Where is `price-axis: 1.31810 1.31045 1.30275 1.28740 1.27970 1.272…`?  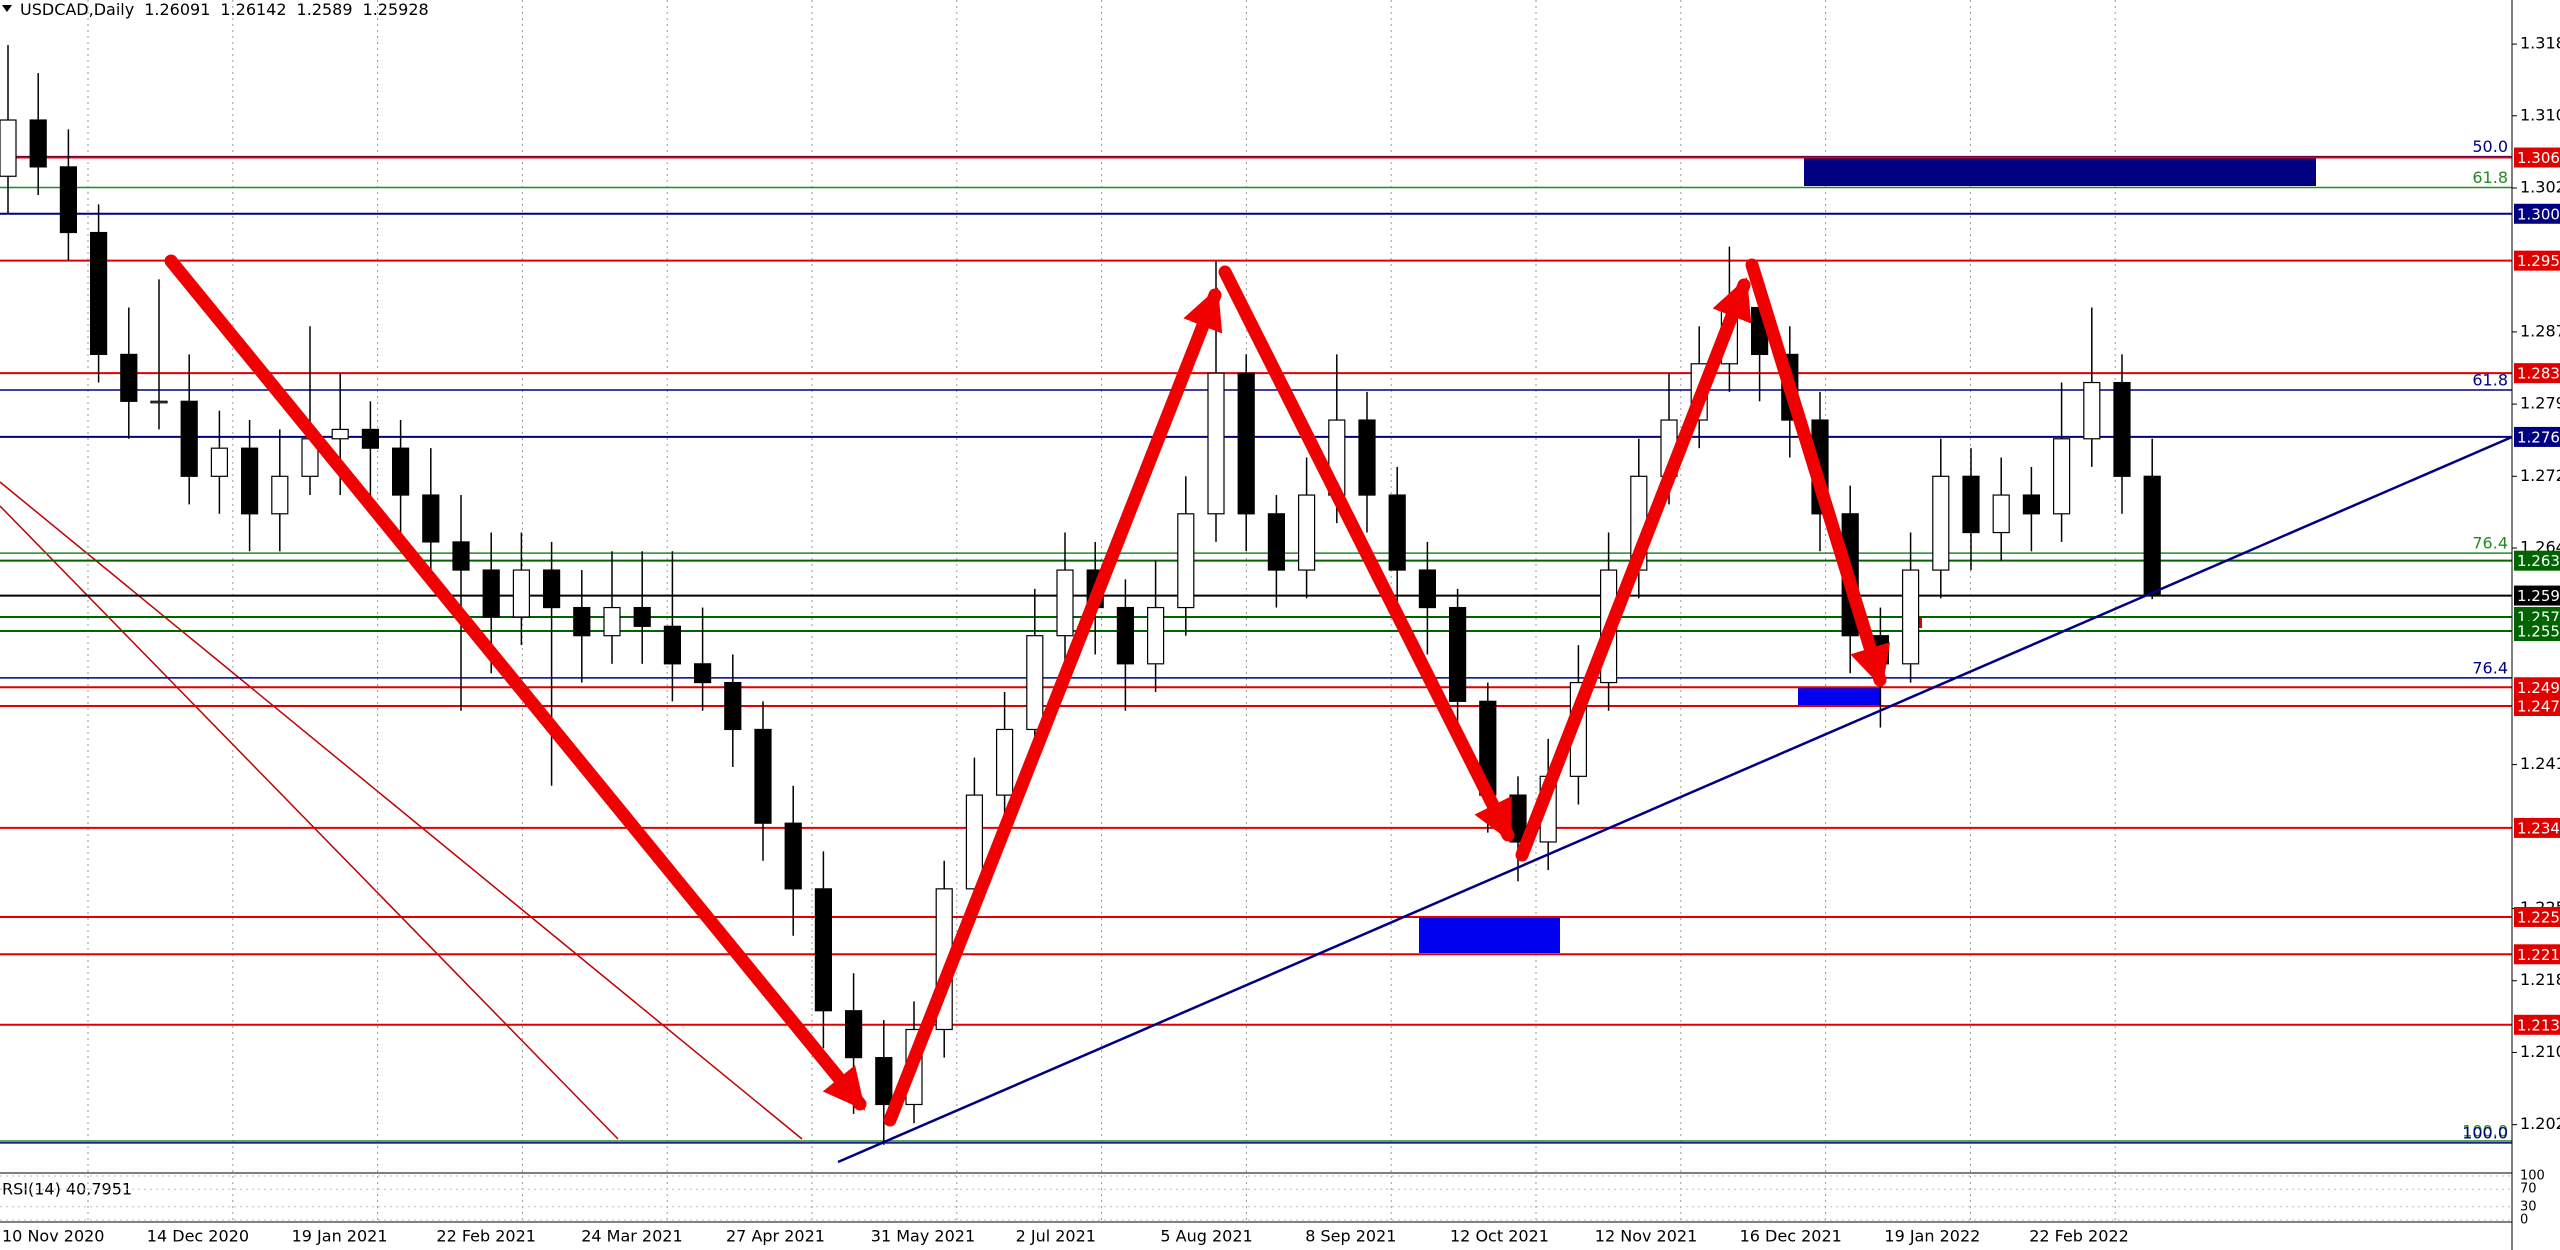 price-axis: 1.31810 1.31045 1.30275 1.28740 1.27970 1.272… is located at coordinates (2536, 583).